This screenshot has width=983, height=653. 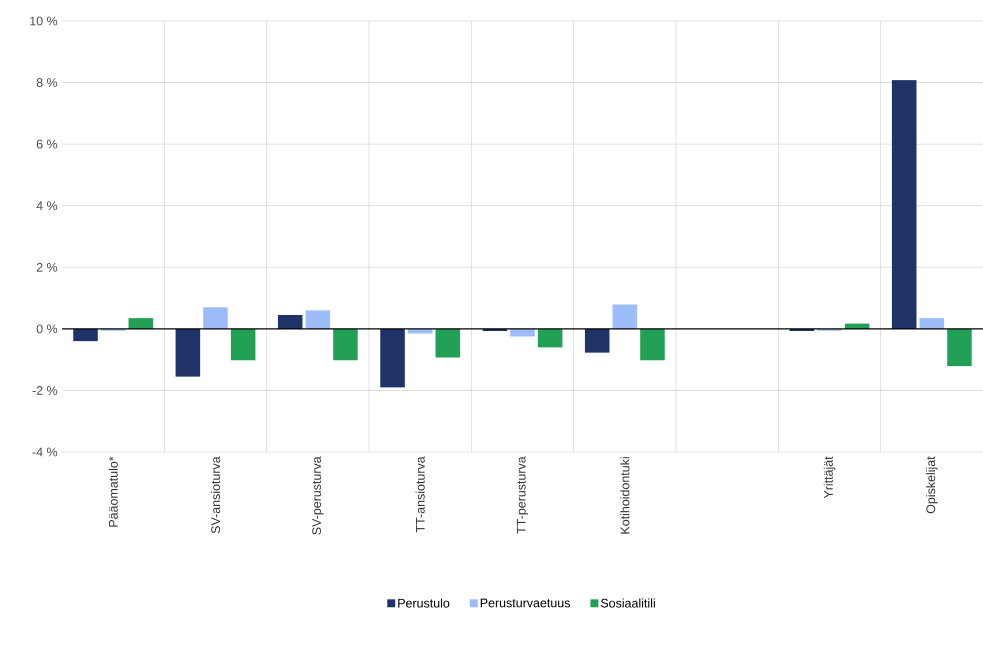 What do you see at coordinates (47, 205) in the screenshot?
I see `y-tick-label: 4 %` at bounding box center [47, 205].